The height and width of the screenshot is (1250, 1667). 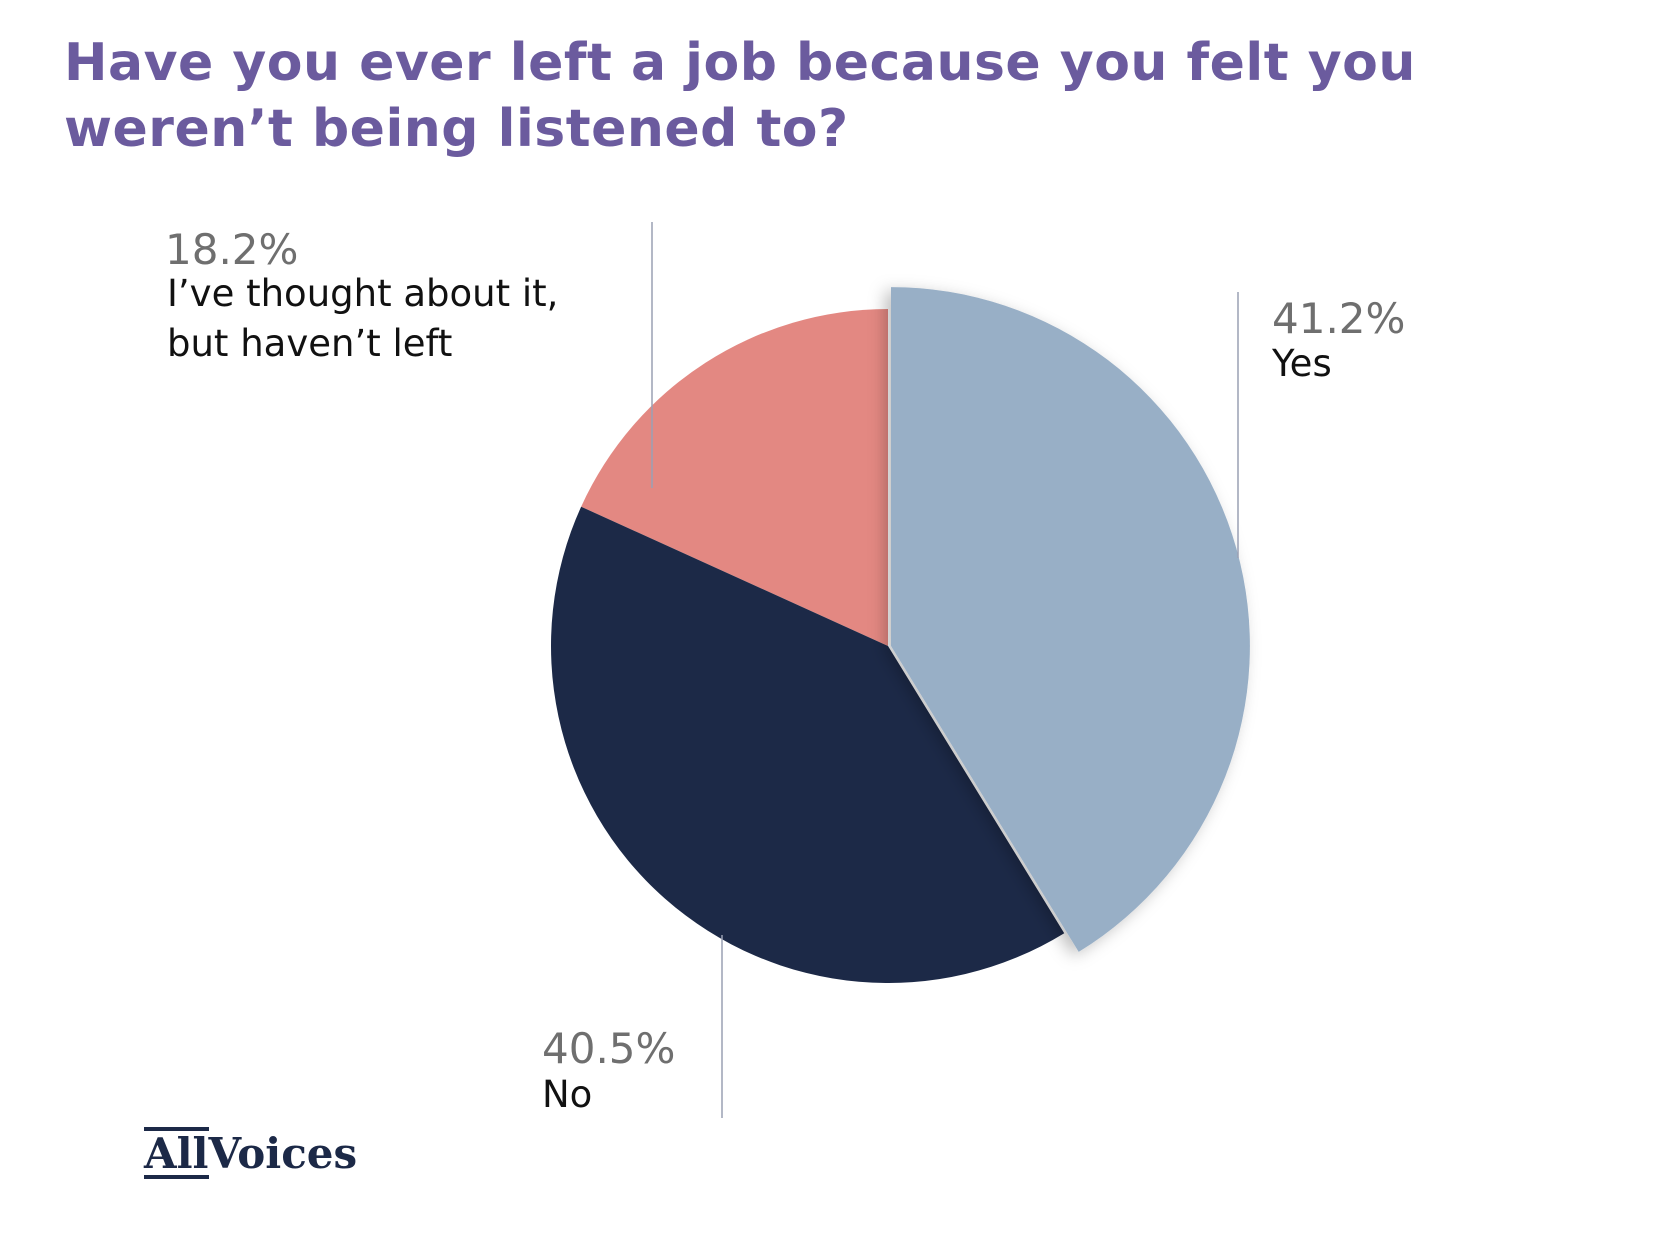 I want to click on slice-label-thought-line-1: I’ve thought about it,, so click(x=362, y=293).